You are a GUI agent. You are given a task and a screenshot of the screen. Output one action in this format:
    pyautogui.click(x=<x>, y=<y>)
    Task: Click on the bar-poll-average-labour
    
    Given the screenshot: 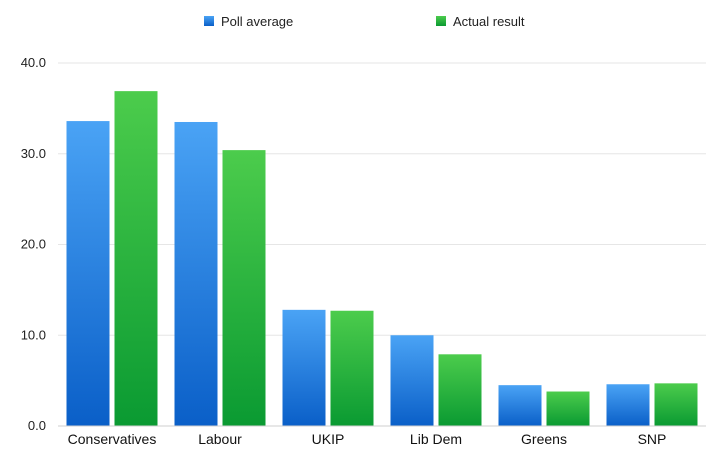 What is the action you would take?
    pyautogui.click(x=196, y=274)
    